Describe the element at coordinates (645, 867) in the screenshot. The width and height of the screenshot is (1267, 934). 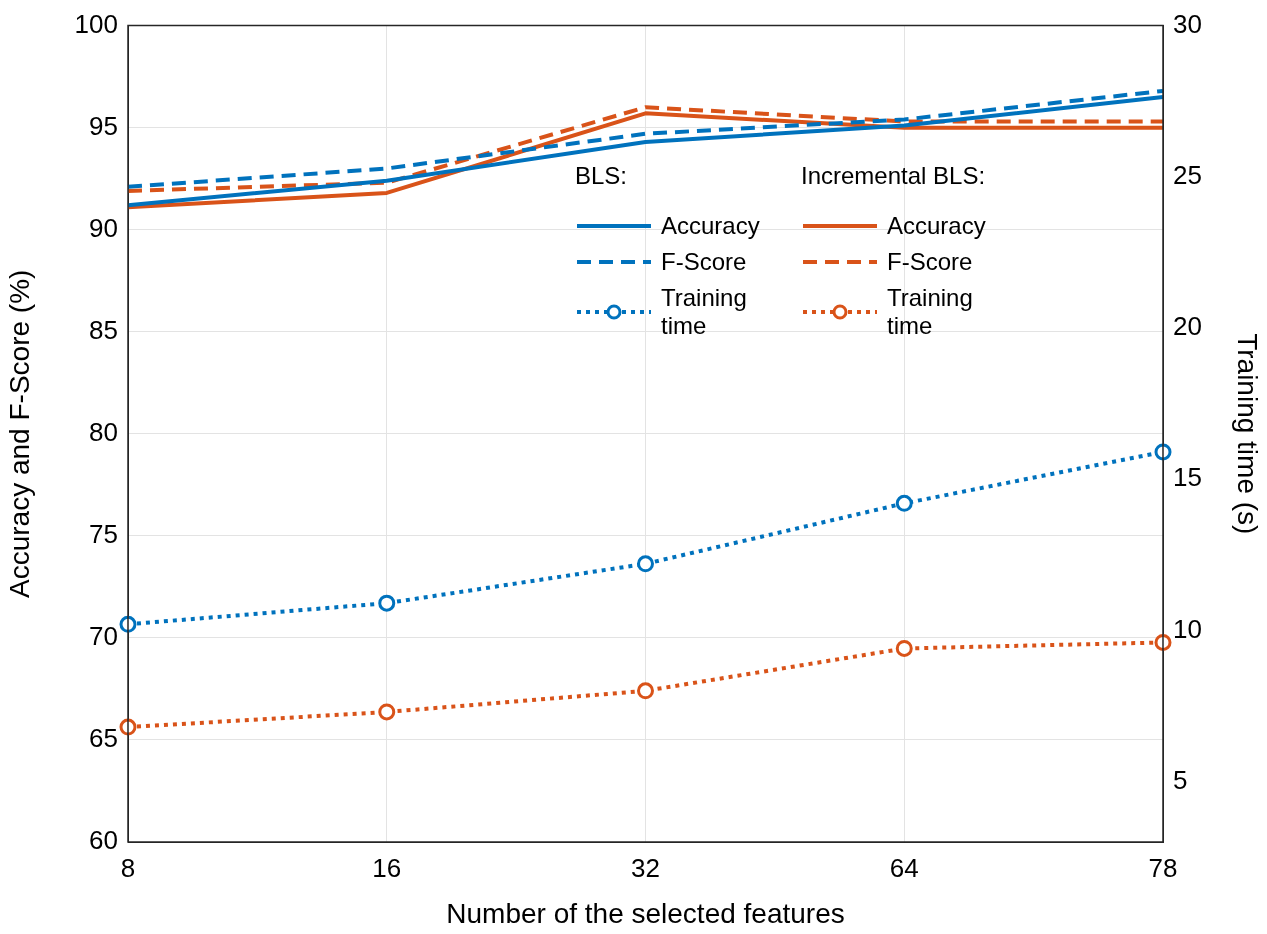
I see `x-tick-label: 32` at that location.